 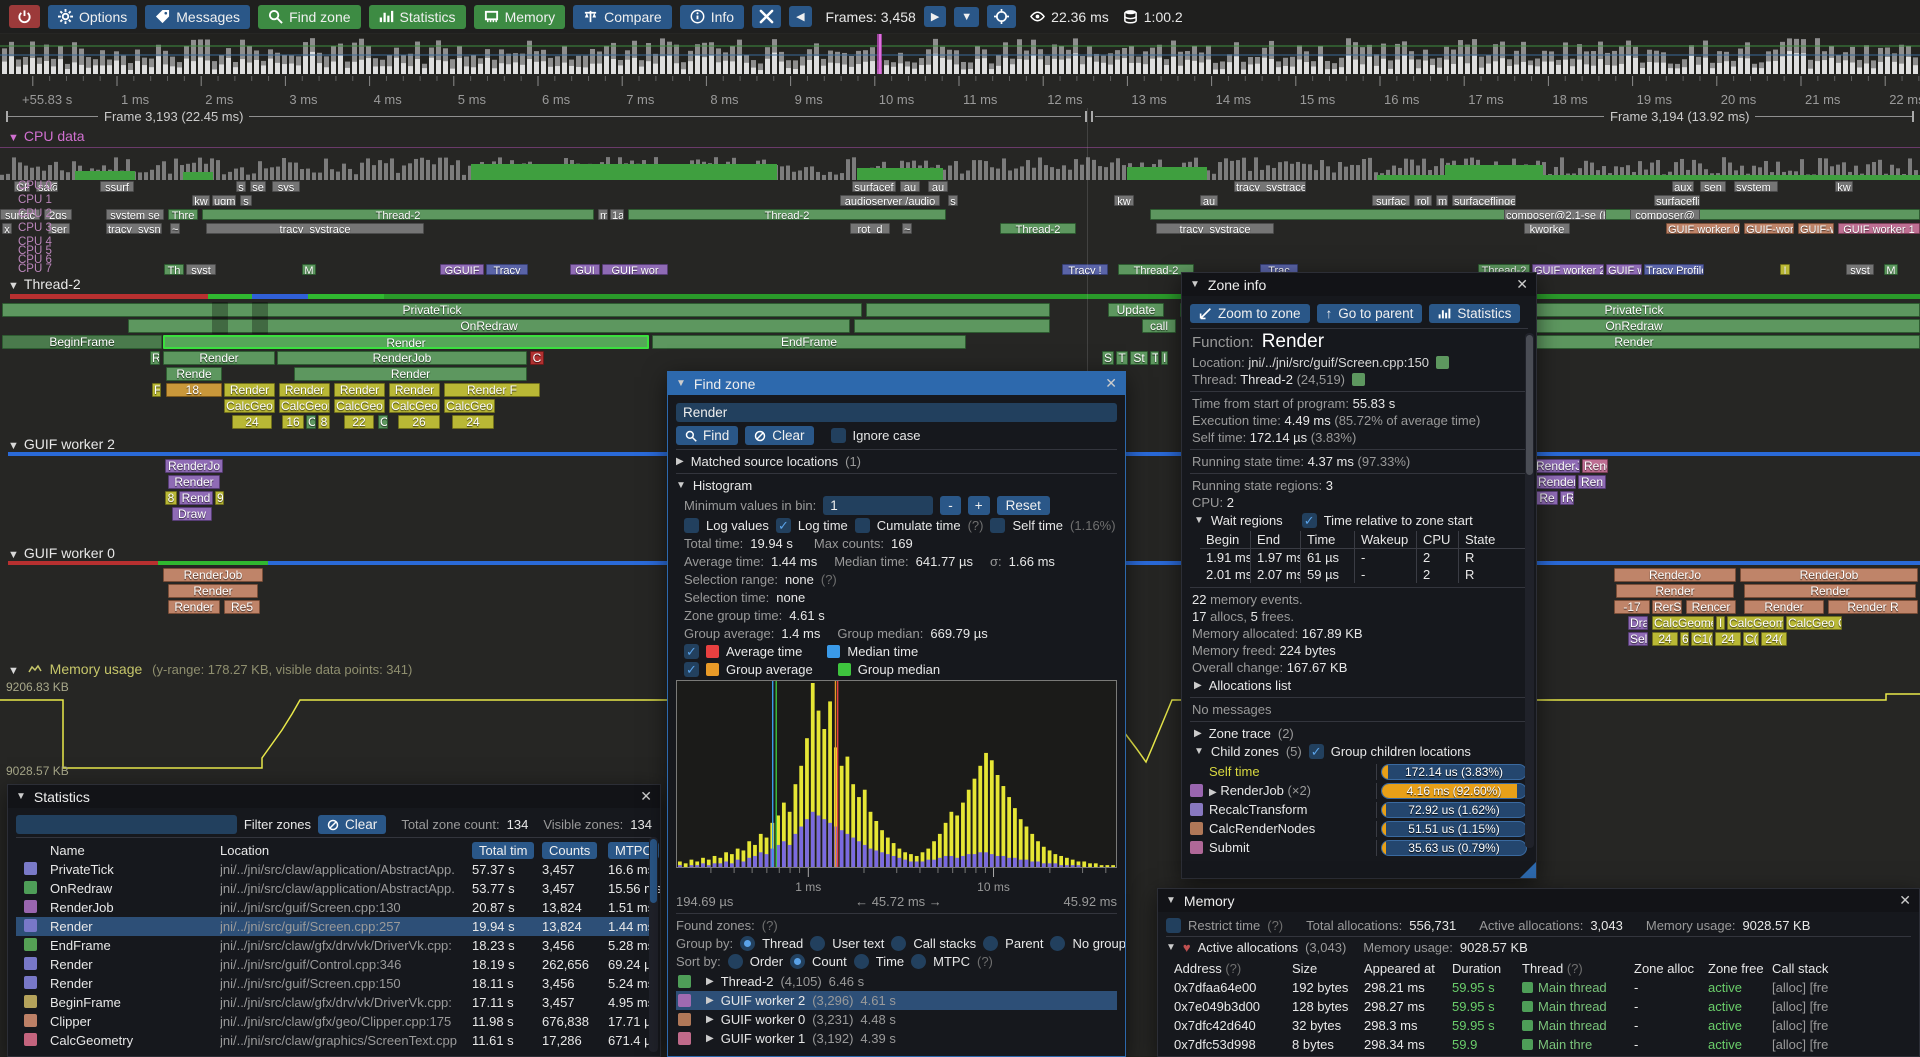 What do you see at coordinates (117, 186) in the screenshot?
I see `zone-ssurf: ssurf` at bounding box center [117, 186].